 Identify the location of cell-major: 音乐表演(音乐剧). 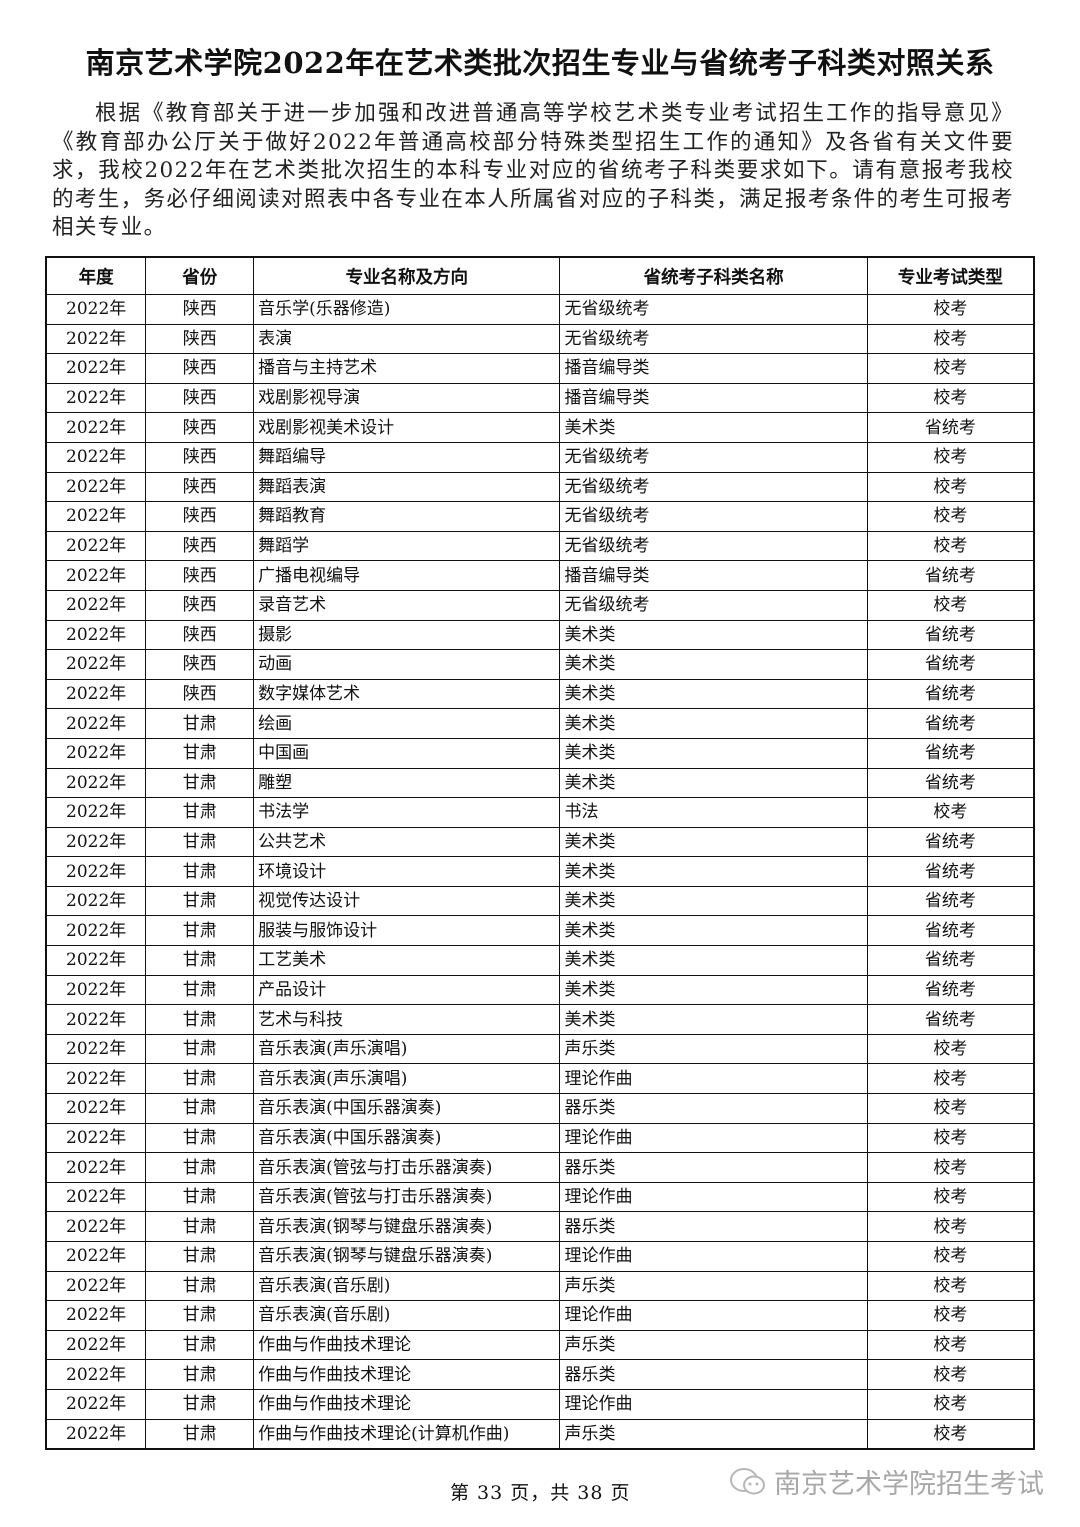
(407, 1315).